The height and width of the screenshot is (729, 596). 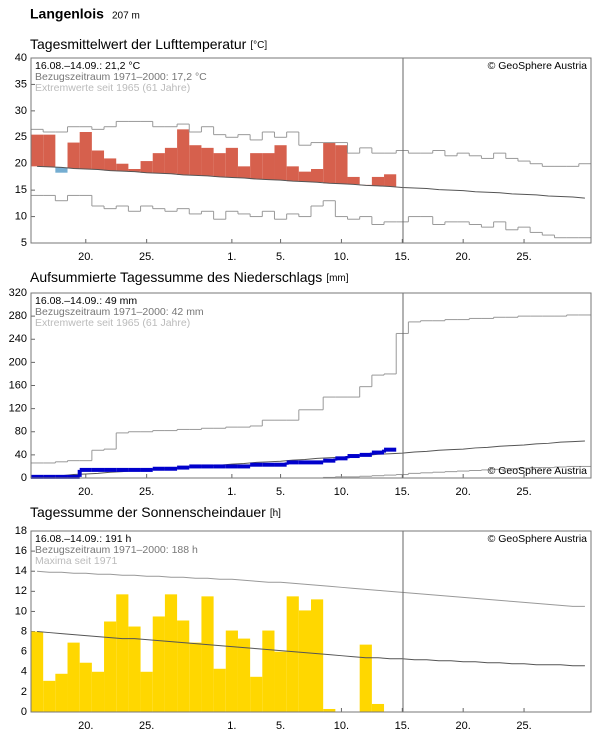 I want to click on y-tick-label: 8, so click(x=24, y=631).